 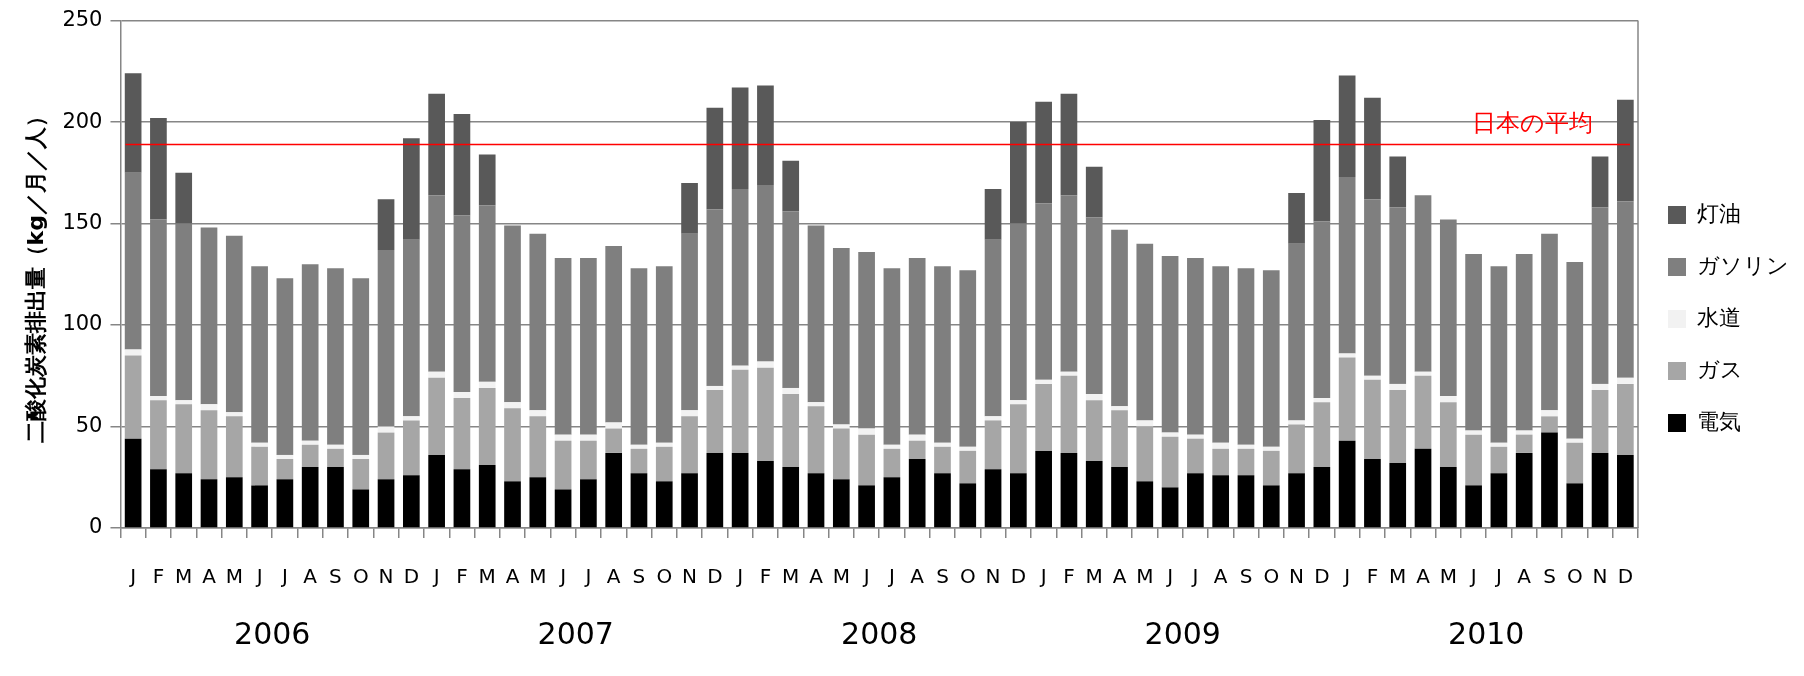 I want to click on text: 2008, so click(x=879, y=633).